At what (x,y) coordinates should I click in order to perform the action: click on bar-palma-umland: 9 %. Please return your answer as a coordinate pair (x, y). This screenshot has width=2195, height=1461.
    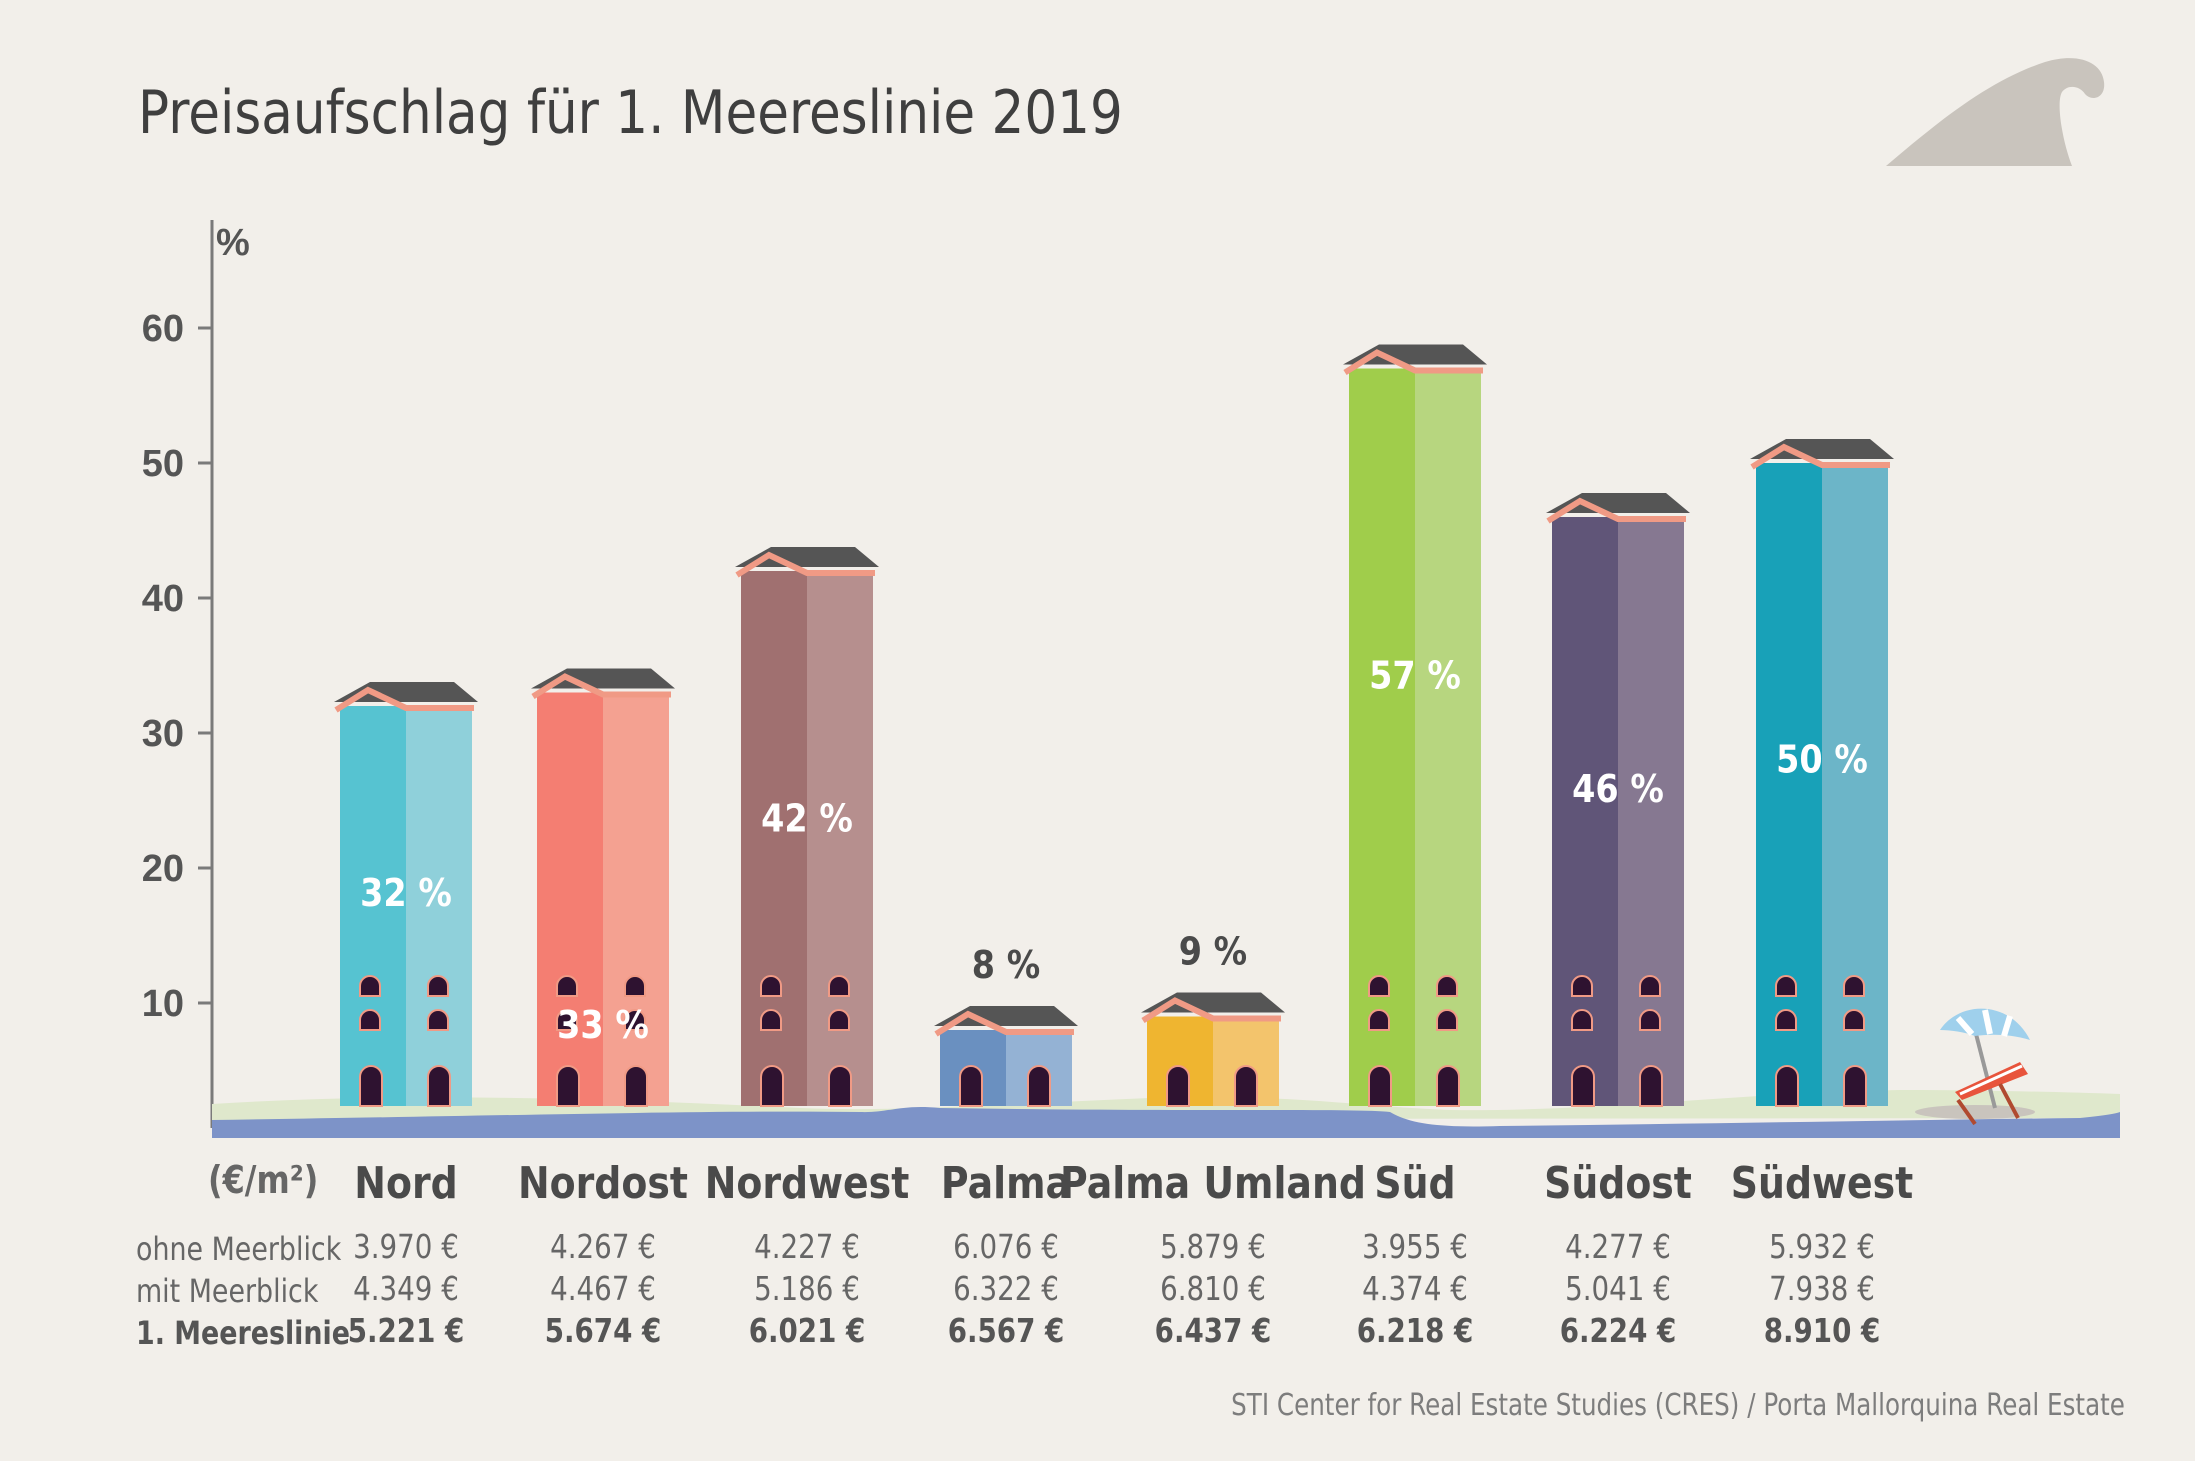
    Looking at the image, I should click on (1213, 1019).